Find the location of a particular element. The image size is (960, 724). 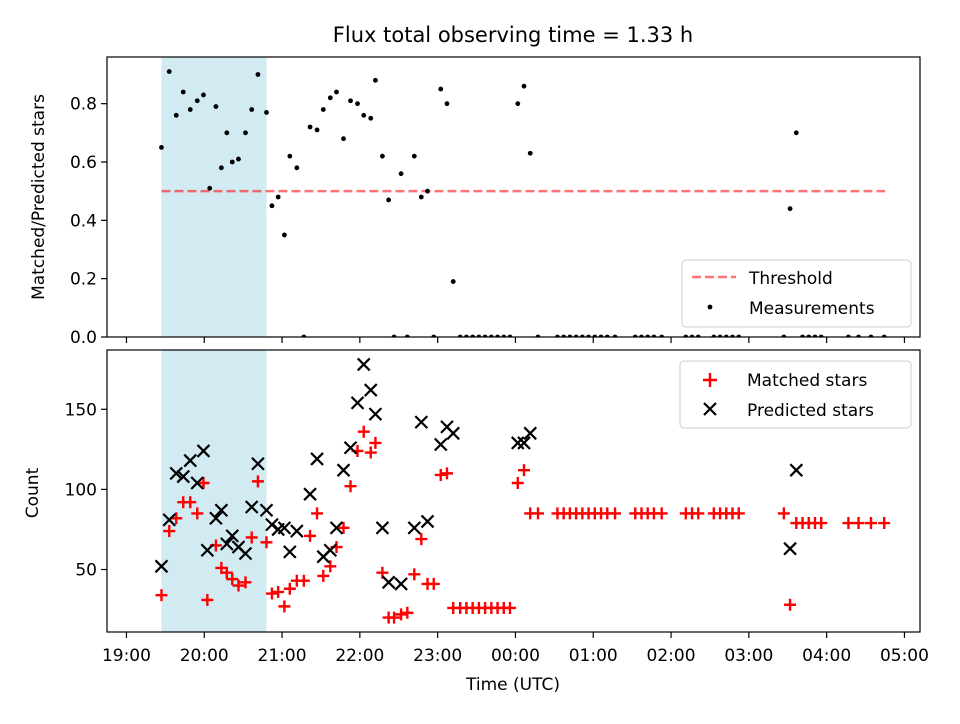

top-legend-box is located at coordinates (796, 293).